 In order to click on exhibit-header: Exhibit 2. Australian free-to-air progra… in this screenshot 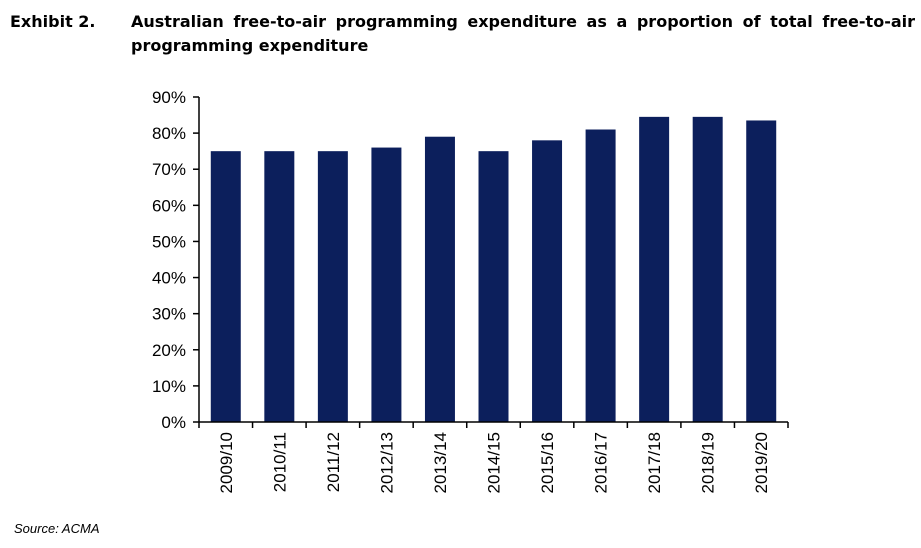, I will do `click(462, 40)`.